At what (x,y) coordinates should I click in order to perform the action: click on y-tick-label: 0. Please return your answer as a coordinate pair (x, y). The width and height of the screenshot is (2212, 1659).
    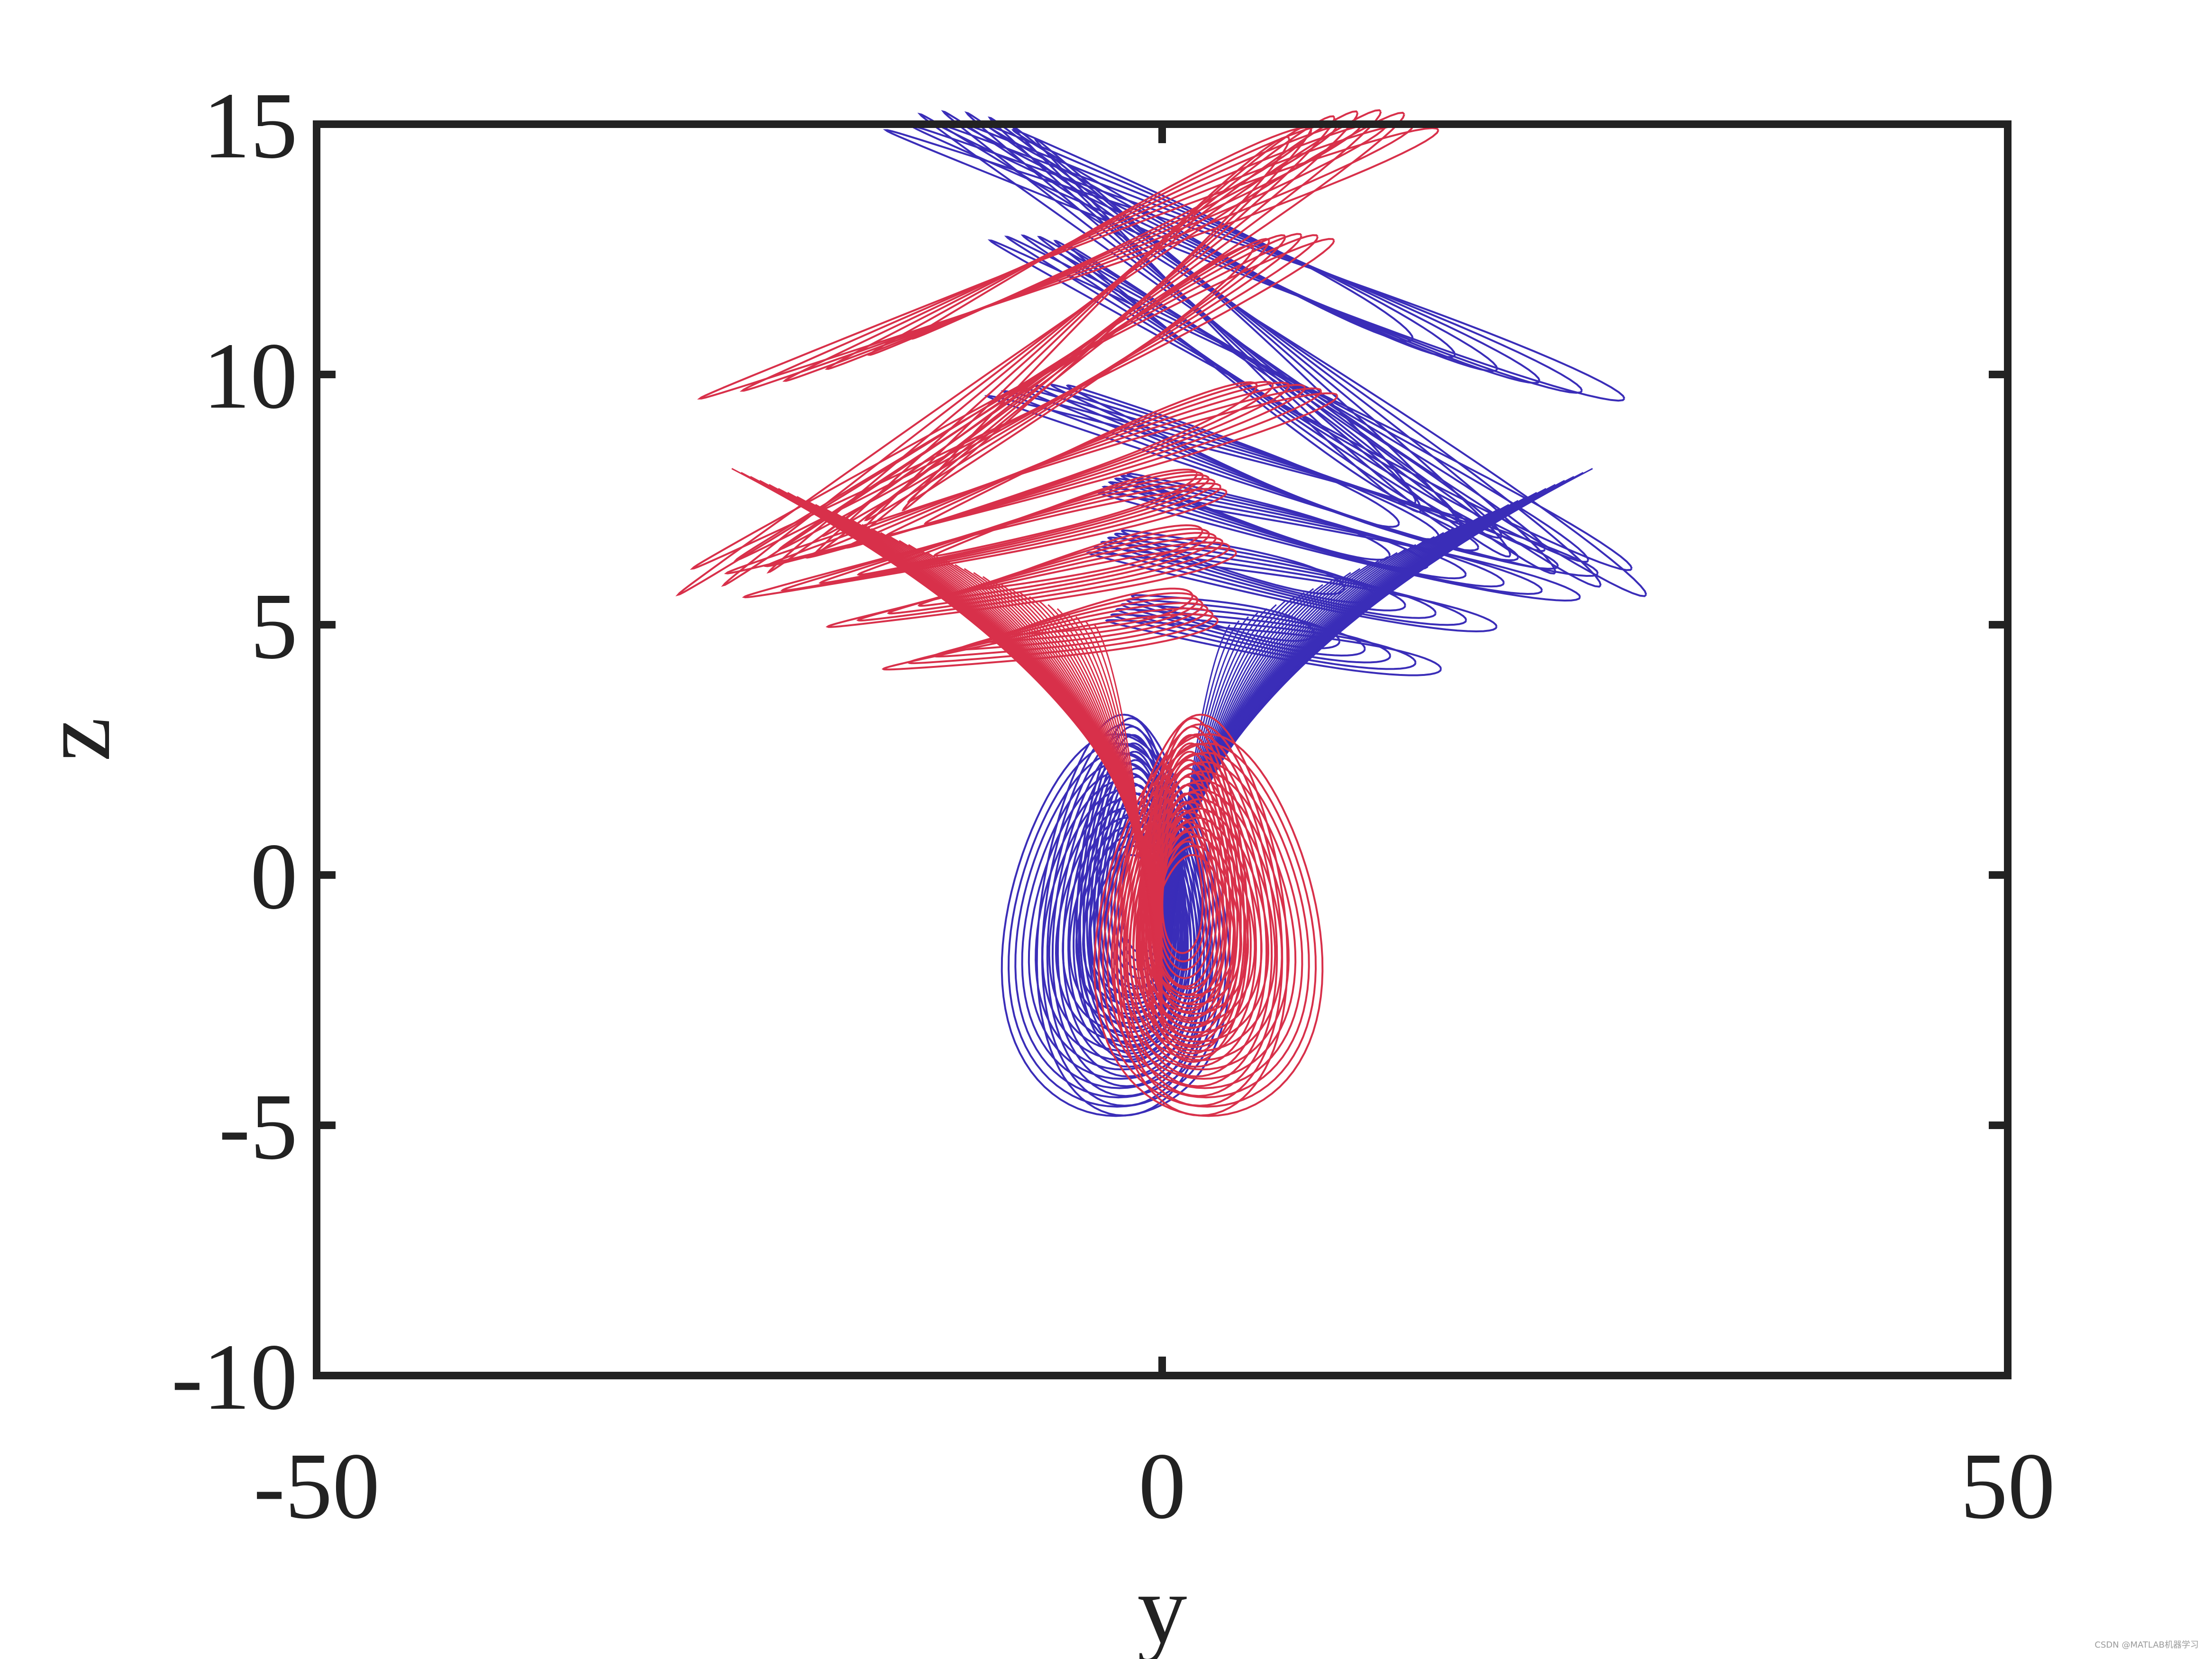
    Looking at the image, I should click on (274, 876).